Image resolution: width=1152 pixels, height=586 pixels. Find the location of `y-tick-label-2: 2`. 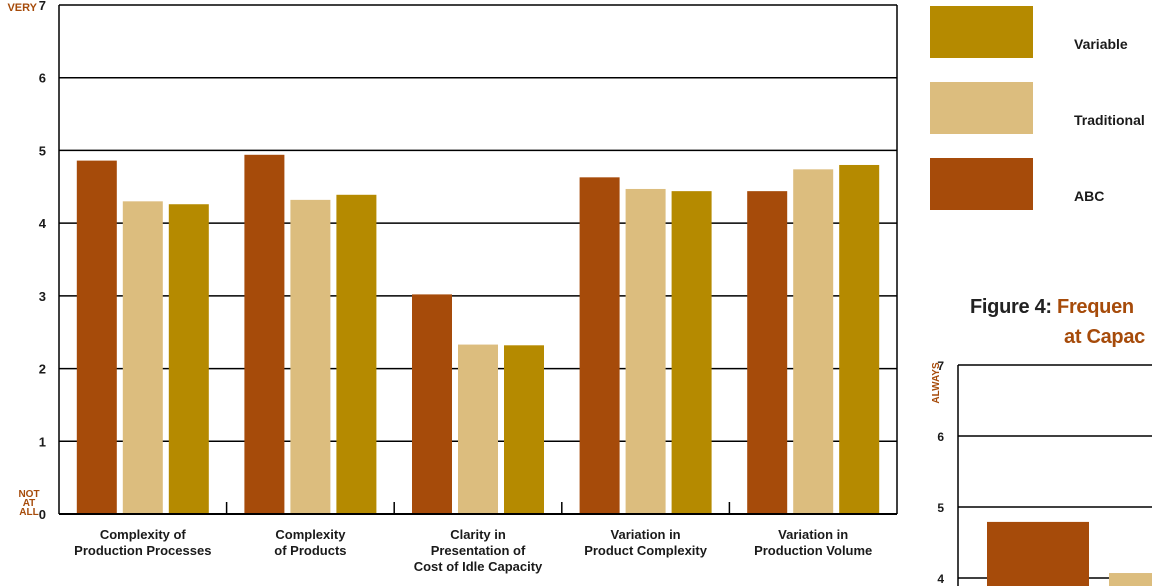

y-tick-label-2: 2 is located at coordinates (42, 369).